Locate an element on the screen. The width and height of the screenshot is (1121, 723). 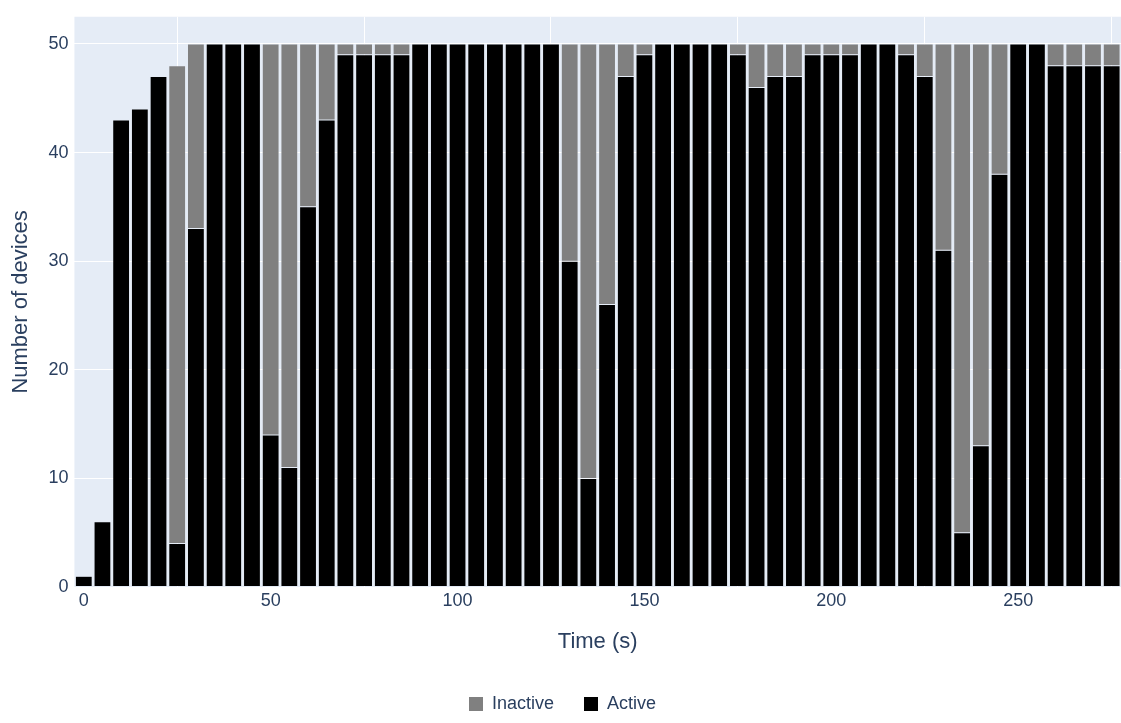
x-tick-label: 250 is located at coordinates (1018, 599).